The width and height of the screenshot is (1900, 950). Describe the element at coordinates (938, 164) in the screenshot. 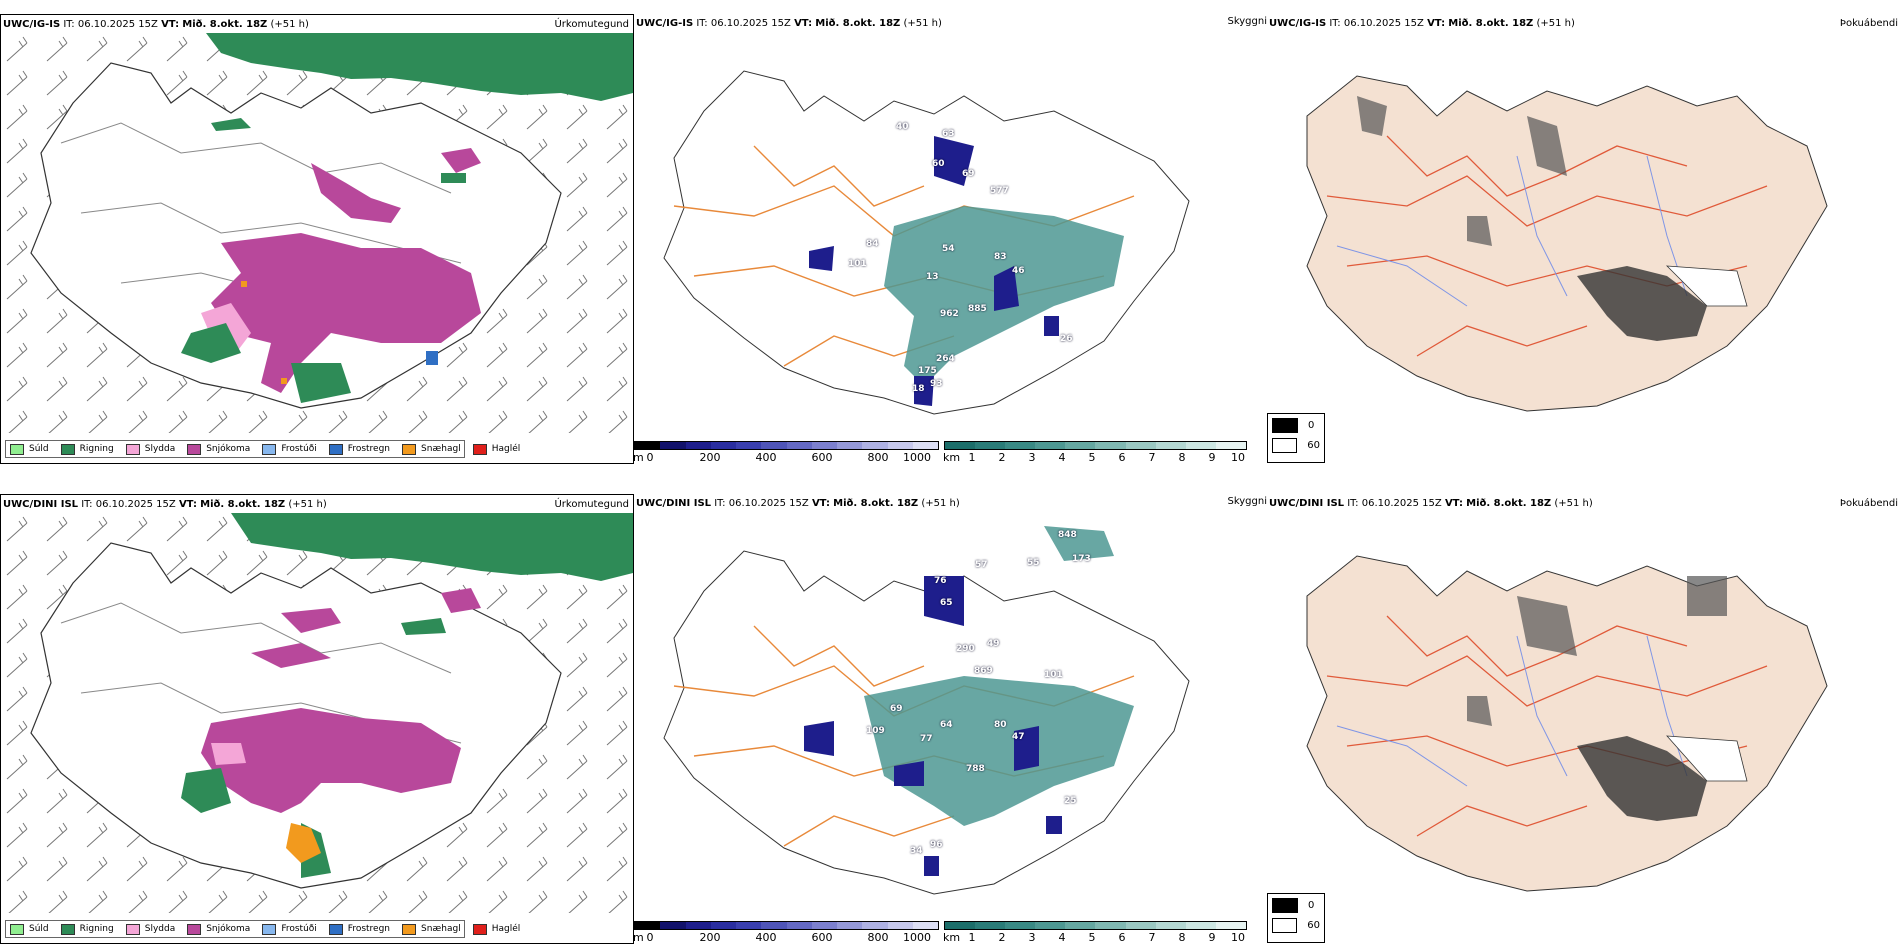

I see `vis-value-label: 60` at that location.